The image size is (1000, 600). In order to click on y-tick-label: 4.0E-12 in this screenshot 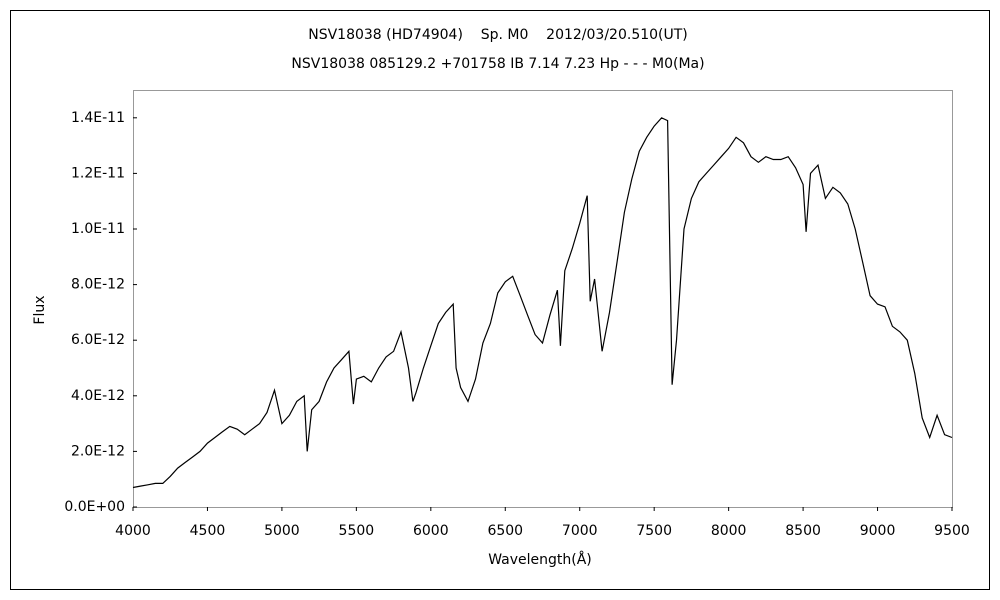, I will do `click(98, 396)`.